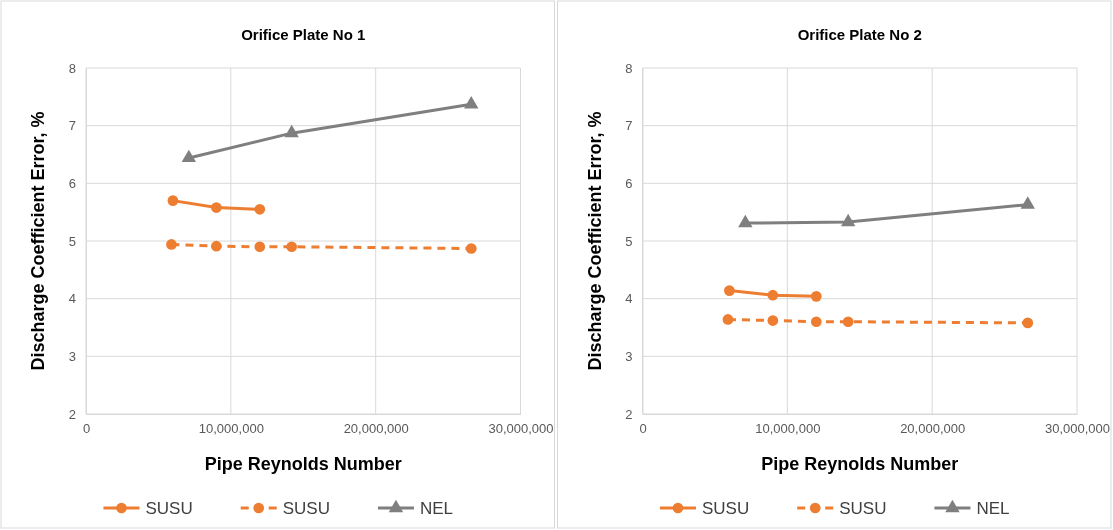  I want to click on chart-title: Orifice Plate No 2, so click(859, 34).